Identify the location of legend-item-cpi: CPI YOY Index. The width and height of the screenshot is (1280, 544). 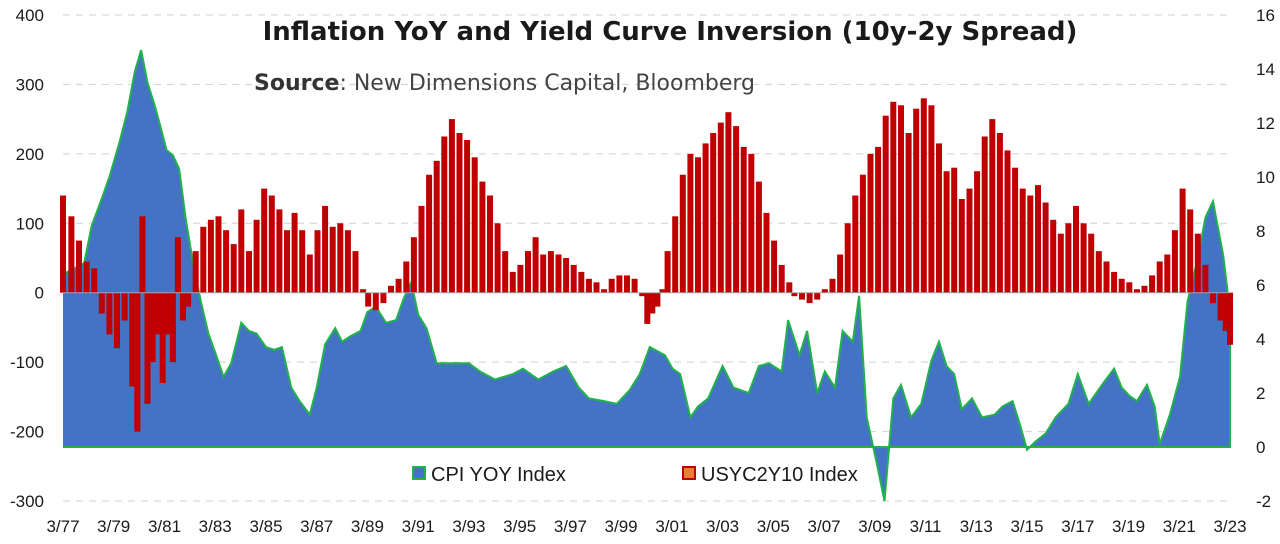
(489, 475).